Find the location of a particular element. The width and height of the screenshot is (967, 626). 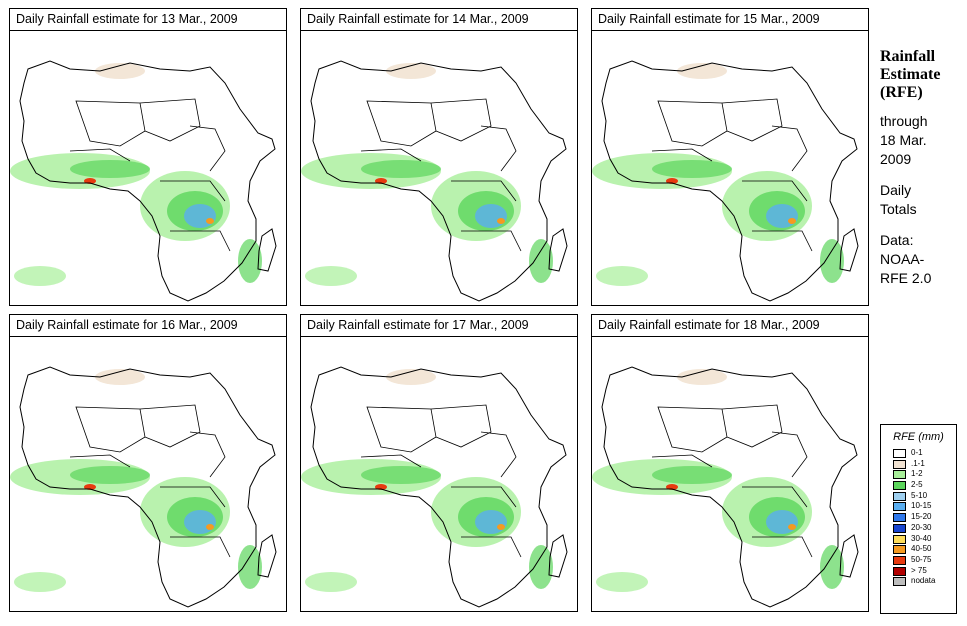

through-date-line1: 18 Mar. is located at coordinates (903, 140).